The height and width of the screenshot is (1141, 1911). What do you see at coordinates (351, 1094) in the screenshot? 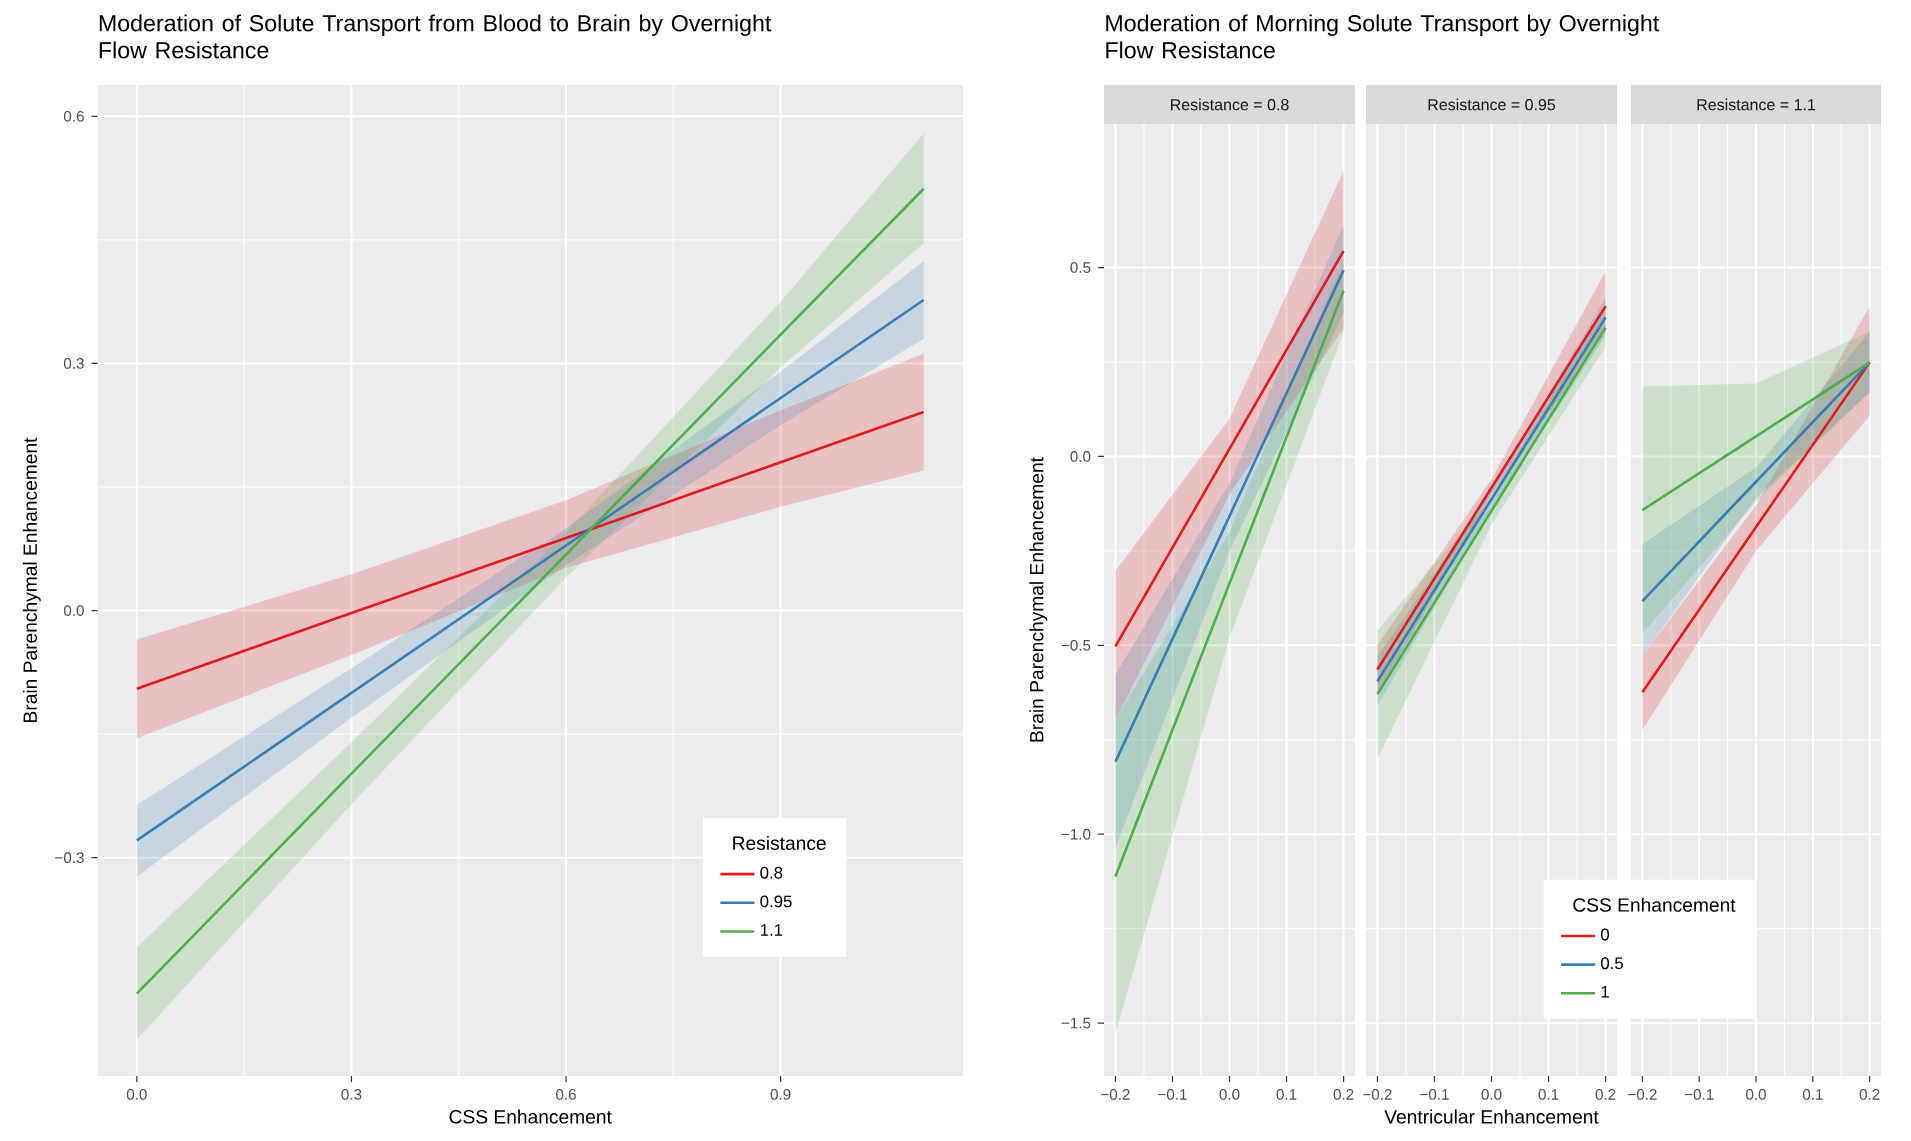
I see `x-tick-label: 0.3` at bounding box center [351, 1094].